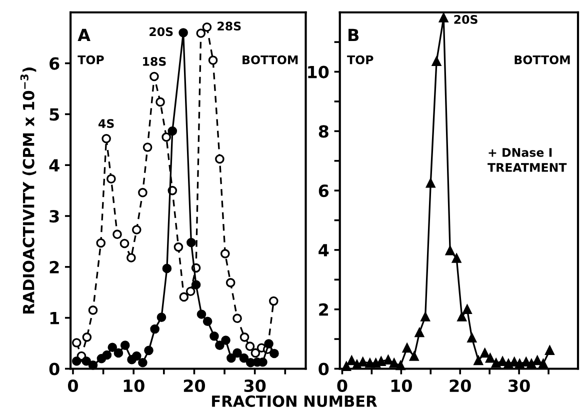  Describe the element at coordinates (154, 61) in the screenshot. I see `annotation: 18S` at that location.